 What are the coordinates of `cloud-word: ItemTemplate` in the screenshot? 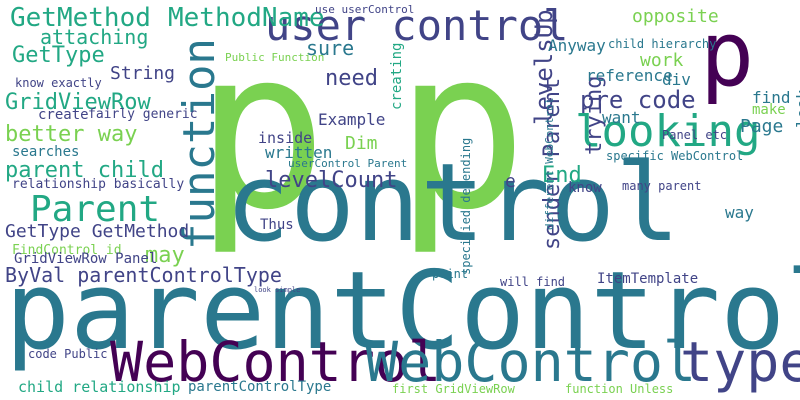 It's located at (648, 279).